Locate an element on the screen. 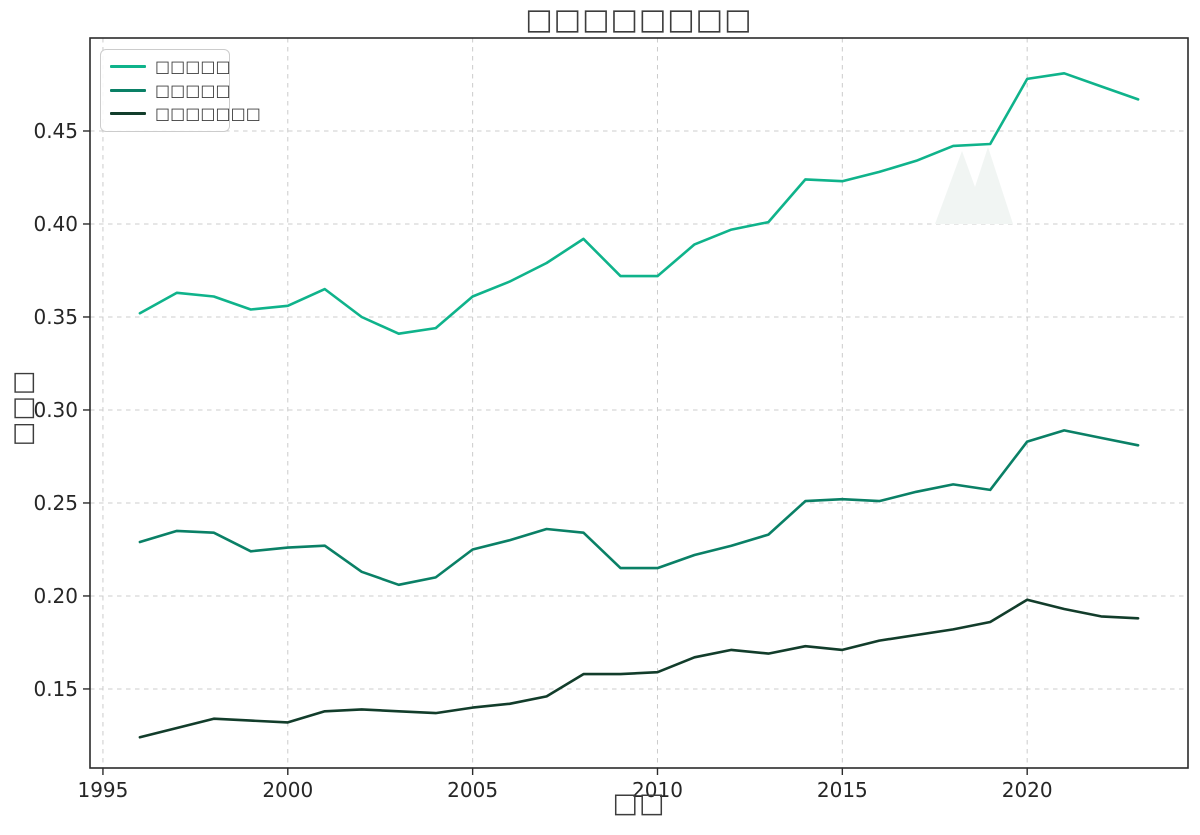  svg-text: 2010 is located at coordinates (657, 790).